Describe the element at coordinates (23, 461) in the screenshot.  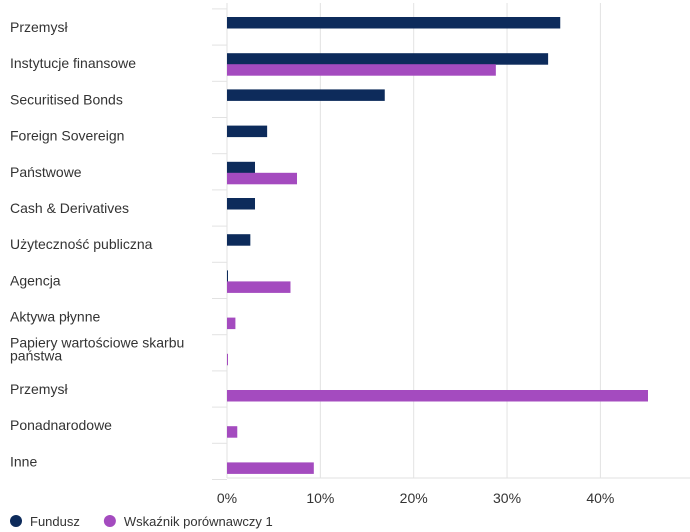
I see `category-label: Inne` at that location.